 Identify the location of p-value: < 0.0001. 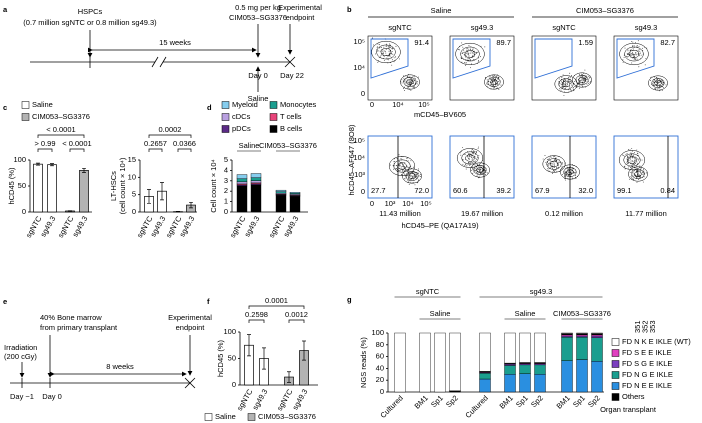
(60, 129).